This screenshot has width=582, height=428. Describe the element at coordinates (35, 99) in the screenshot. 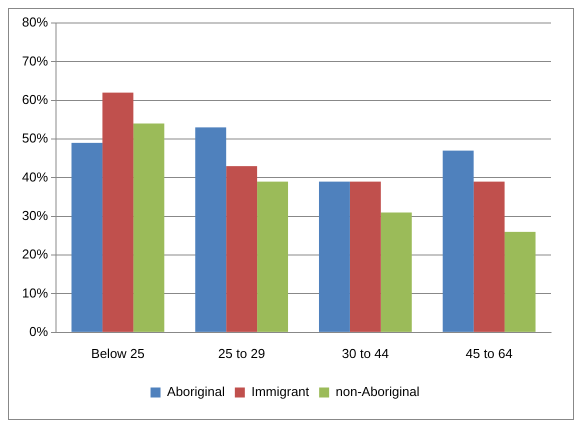

I see `y-tick-label: 60%` at that location.